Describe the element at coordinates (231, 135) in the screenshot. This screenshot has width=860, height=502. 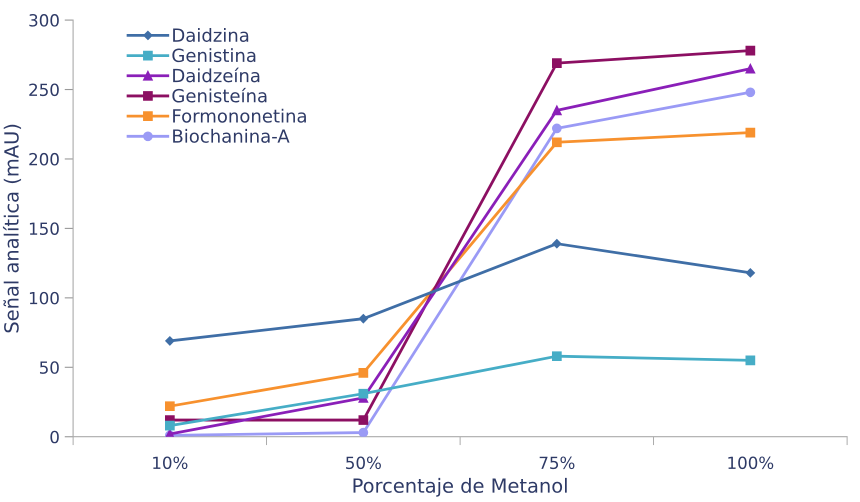
I see `legend-label: Biochanina-A` at that location.